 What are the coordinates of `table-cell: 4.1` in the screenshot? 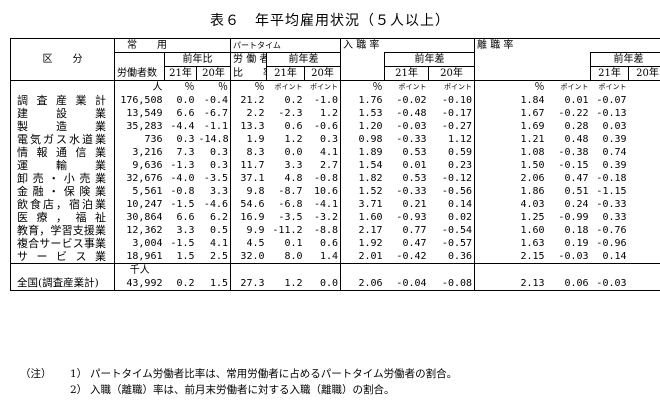 It's located at (329, 152).